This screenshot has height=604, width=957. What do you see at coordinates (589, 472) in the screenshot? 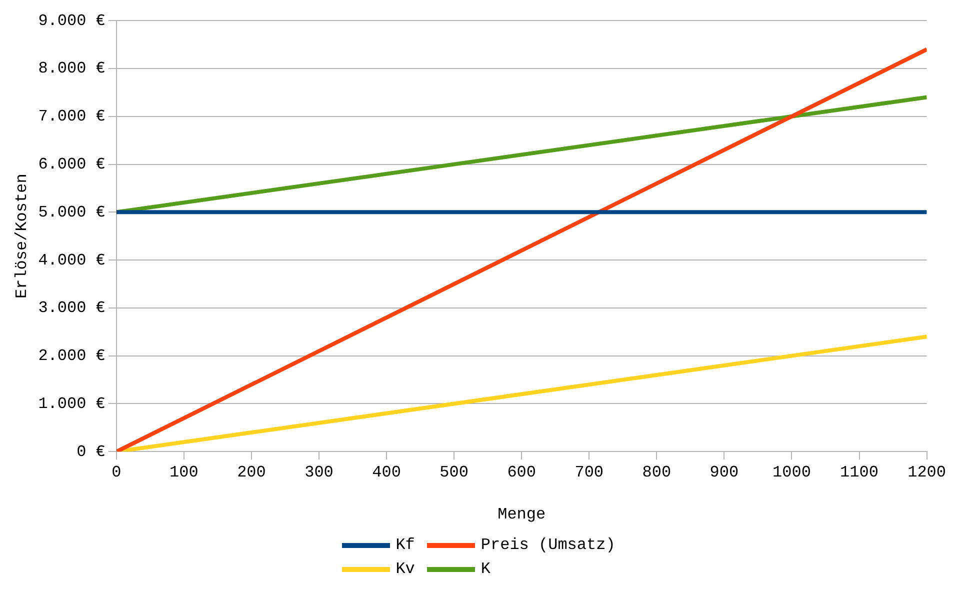
I see `x-tick-label: 700` at bounding box center [589, 472].